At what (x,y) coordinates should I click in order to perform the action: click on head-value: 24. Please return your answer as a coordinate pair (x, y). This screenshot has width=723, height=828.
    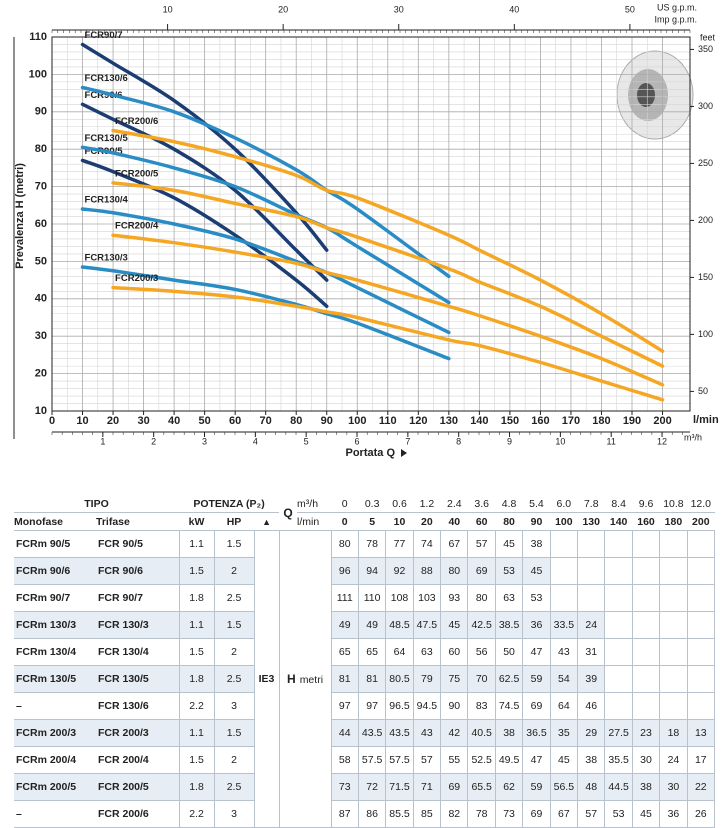
    Looking at the image, I should click on (591, 625).